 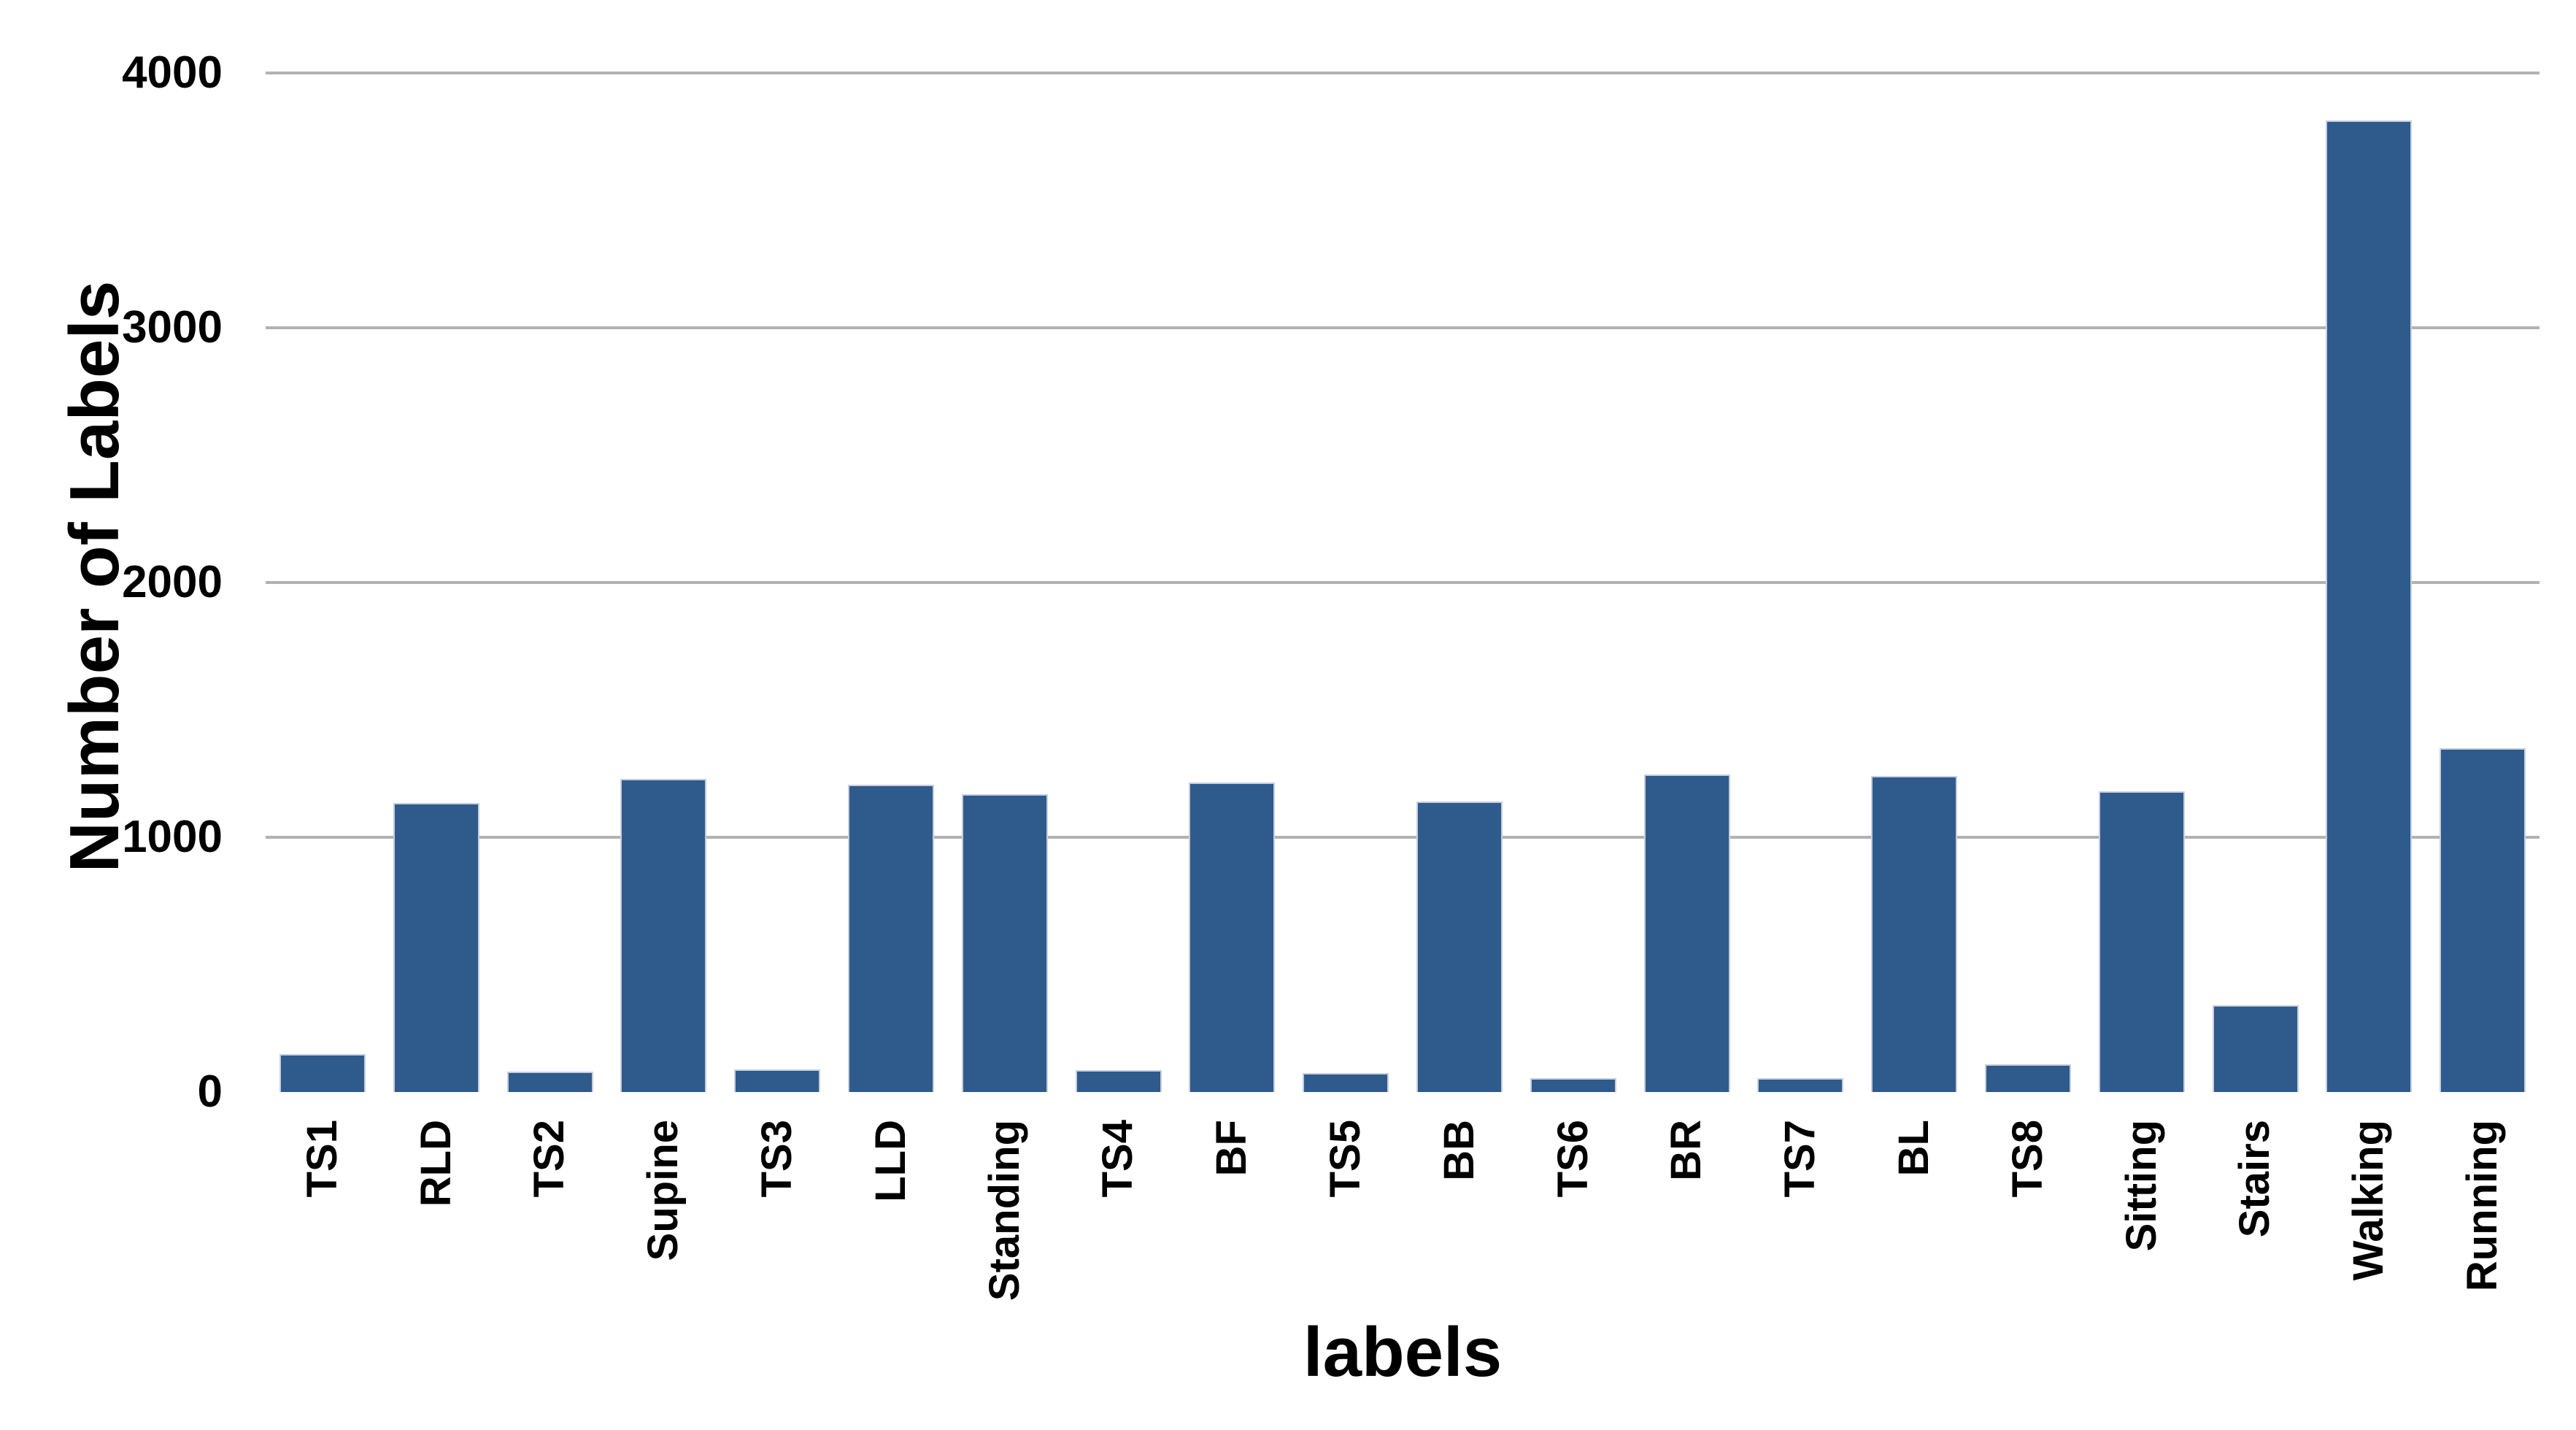 I want to click on xtick-cell-TS6: TS6, so click(x=1573, y=1236).